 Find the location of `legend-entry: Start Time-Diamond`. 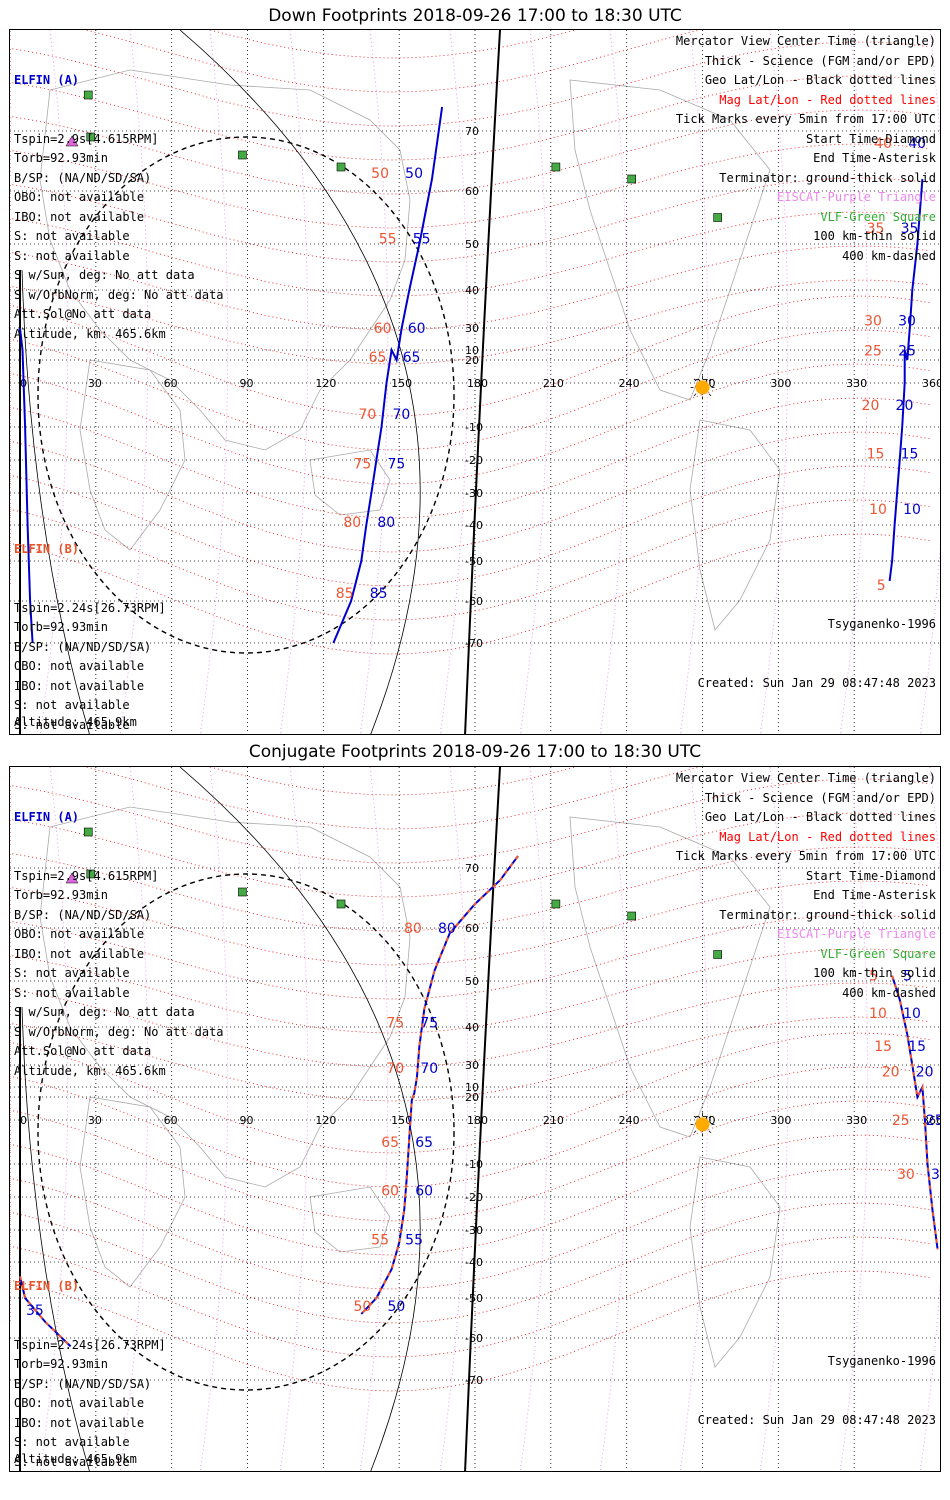

legend-entry: Start Time-Diamond is located at coordinates (870, 138).